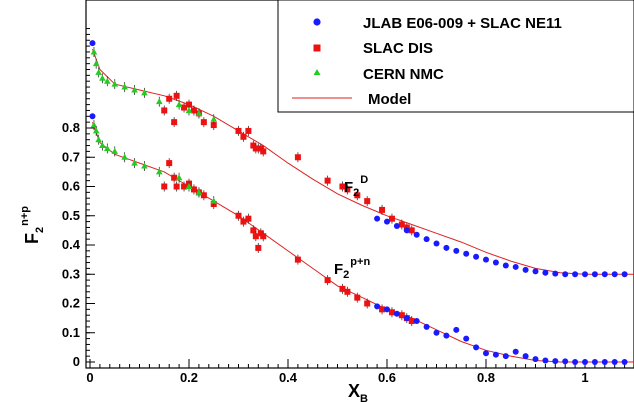 The height and width of the screenshot is (402, 634). Describe the element at coordinates (71, 332) in the screenshot. I see `y-tick-label: 0.1` at that location.